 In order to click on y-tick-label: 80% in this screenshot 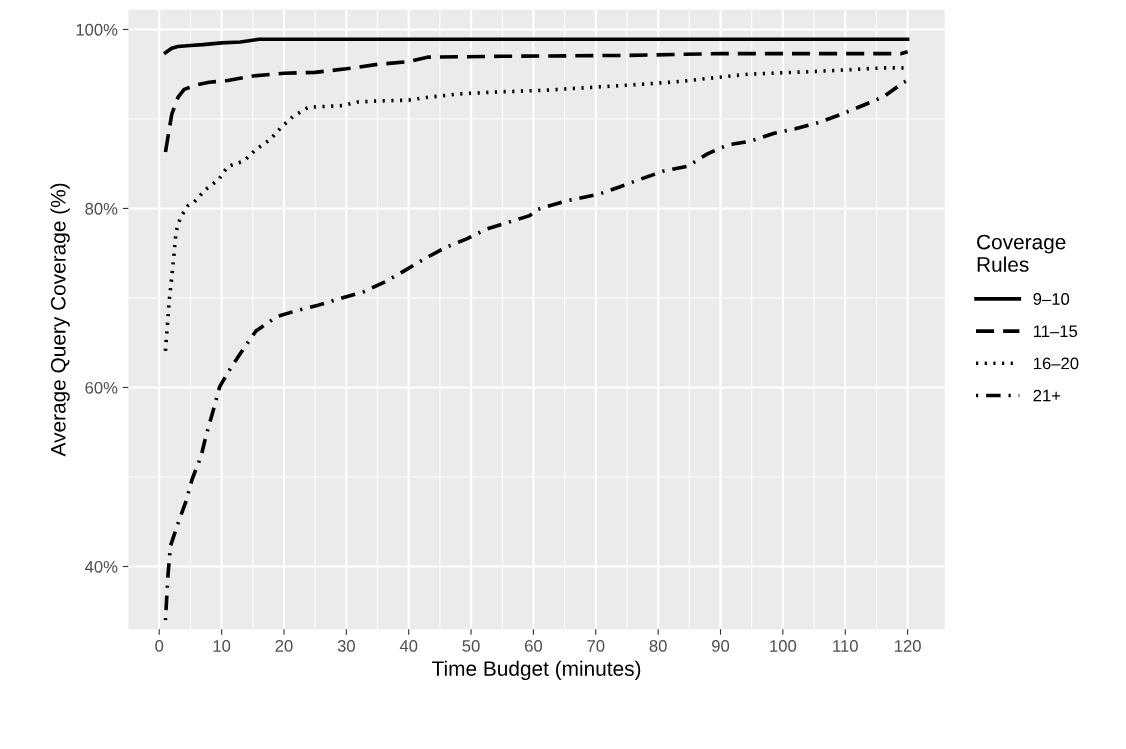, I will do `click(101, 208)`.